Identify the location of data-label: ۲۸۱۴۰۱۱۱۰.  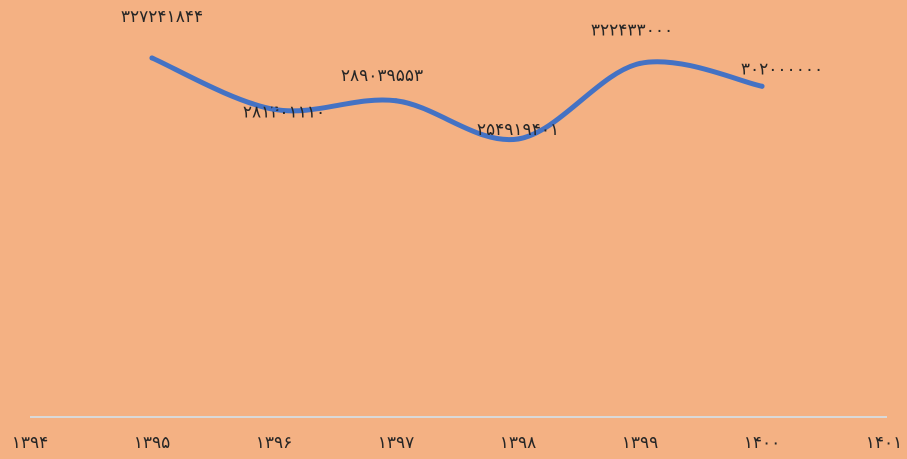
(284, 112).